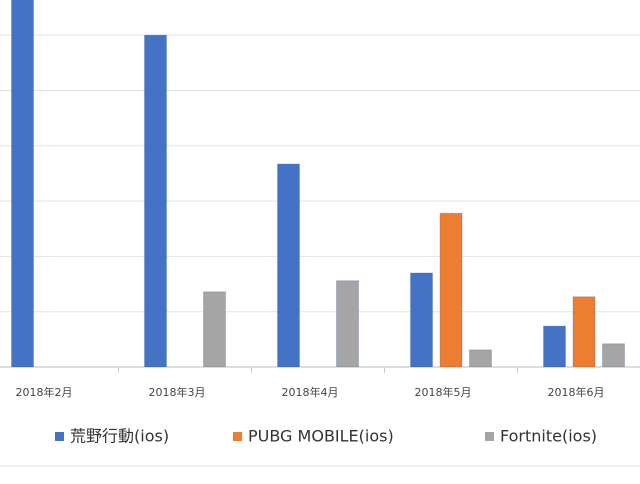  Describe the element at coordinates (44, 392) in the screenshot. I see `x-tick-label: 2018年2月` at that location.